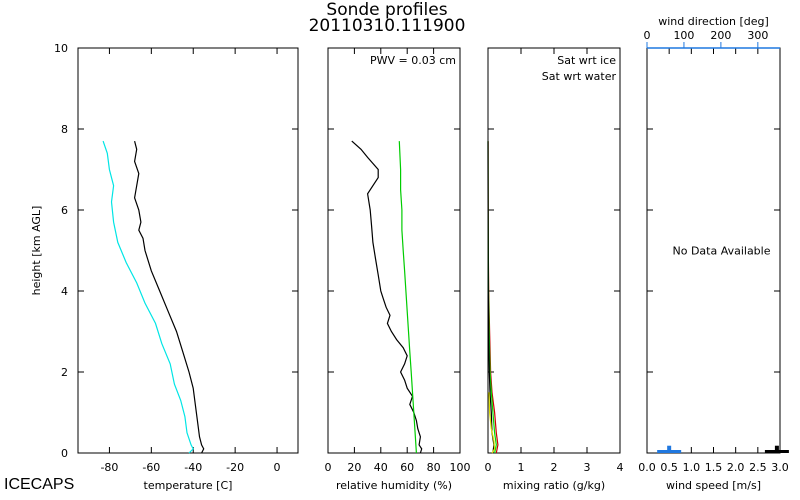  I want to click on x-tick-label-humidity: 40, so click(381, 467).